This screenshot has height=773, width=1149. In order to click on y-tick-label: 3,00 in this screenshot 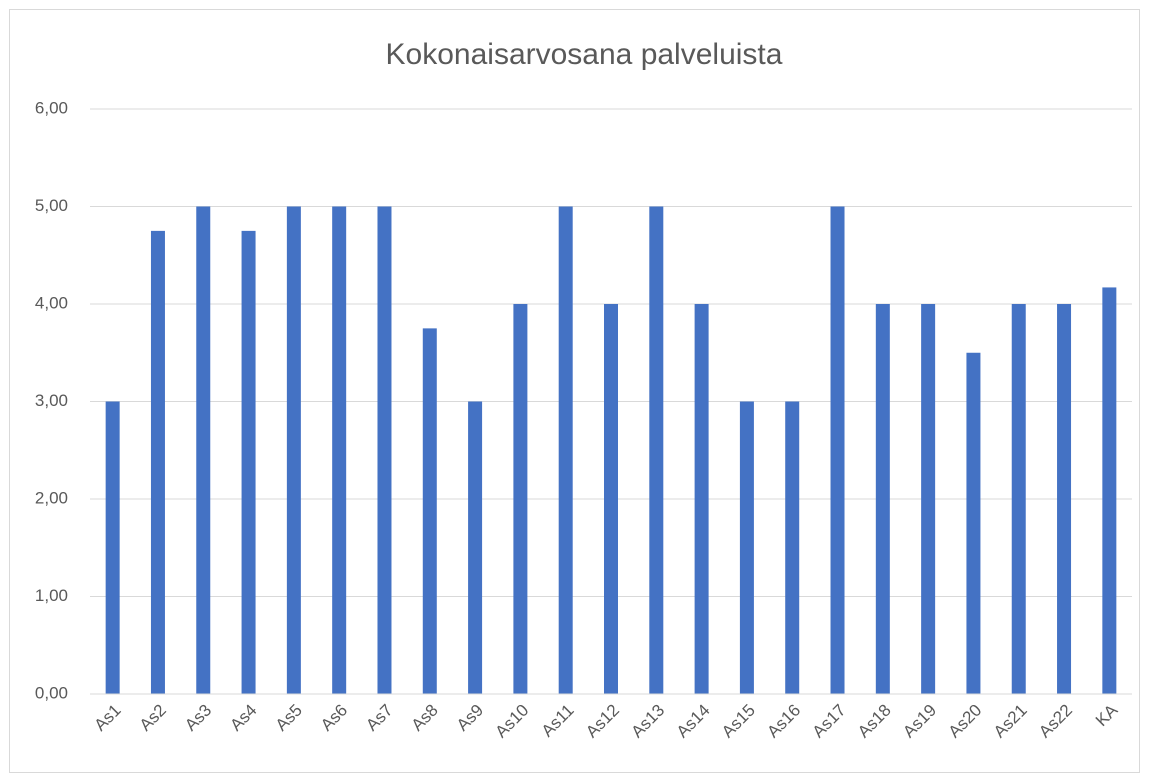, I will do `click(51, 400)`.